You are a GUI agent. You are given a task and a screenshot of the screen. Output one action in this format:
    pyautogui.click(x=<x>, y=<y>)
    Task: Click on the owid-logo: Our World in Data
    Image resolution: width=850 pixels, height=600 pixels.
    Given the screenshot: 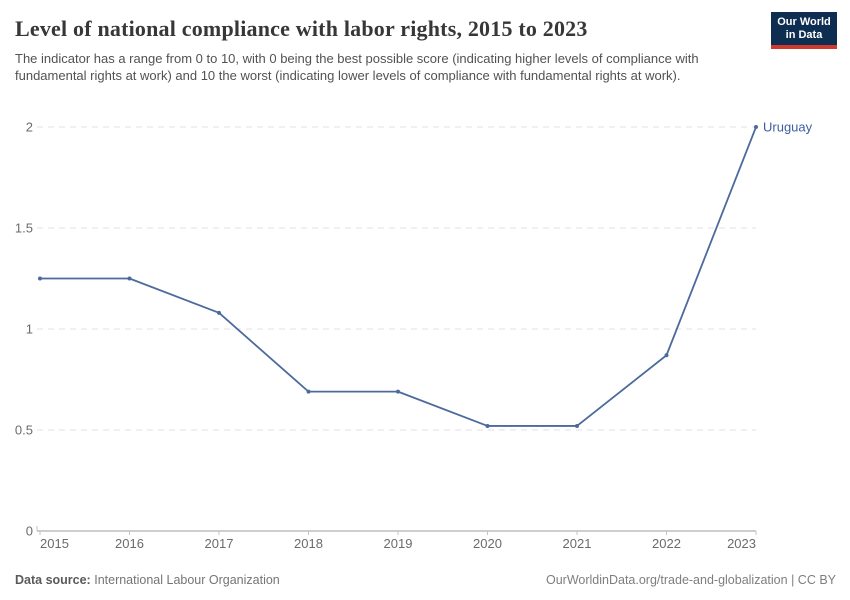 What is the action you would take?
    pyautogui.click(x=804, y=30)
    